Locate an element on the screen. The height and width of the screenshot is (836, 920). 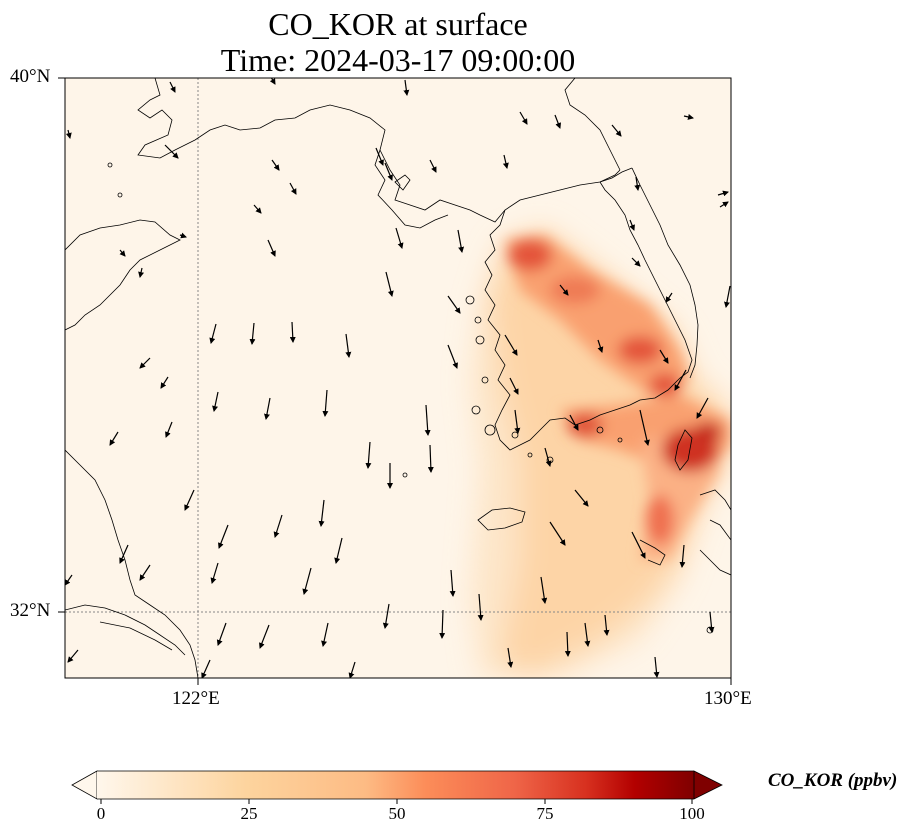
colorbar-tick-0: 0 is located at coordinates (101, 813).